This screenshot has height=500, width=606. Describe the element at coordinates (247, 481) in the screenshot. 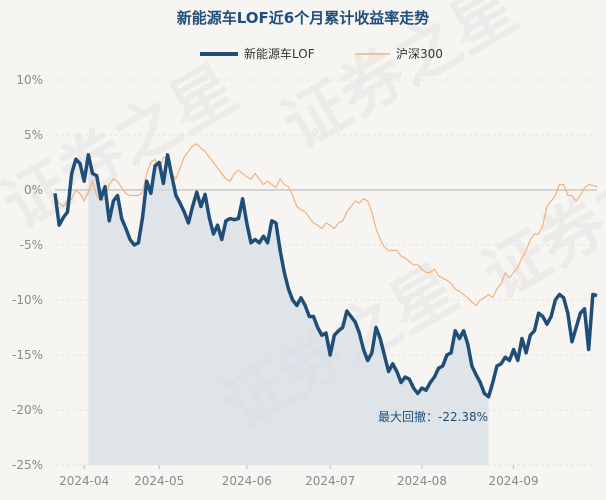

I see `x-tick-label: 2024-06` at that location.